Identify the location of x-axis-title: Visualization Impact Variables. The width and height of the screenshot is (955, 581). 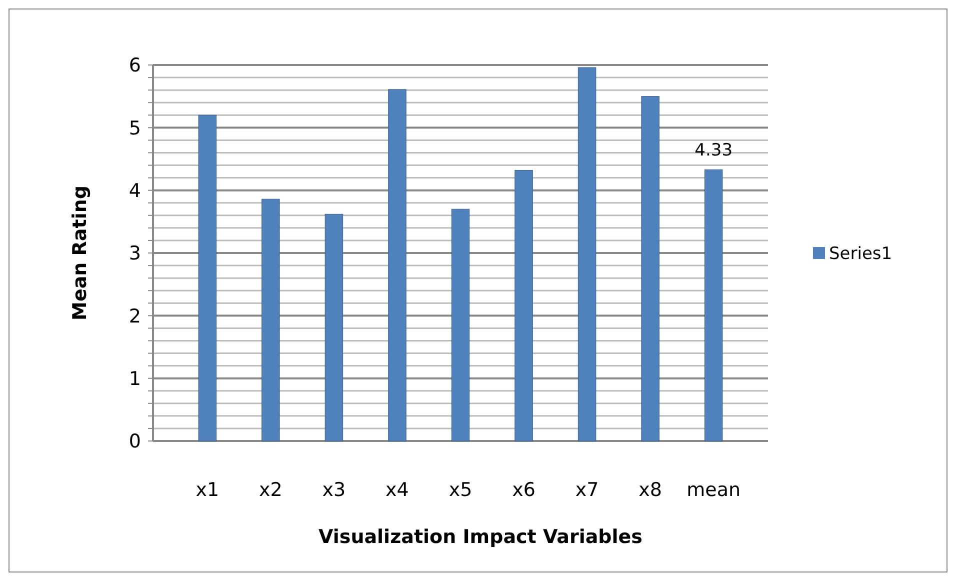
(480, 537).